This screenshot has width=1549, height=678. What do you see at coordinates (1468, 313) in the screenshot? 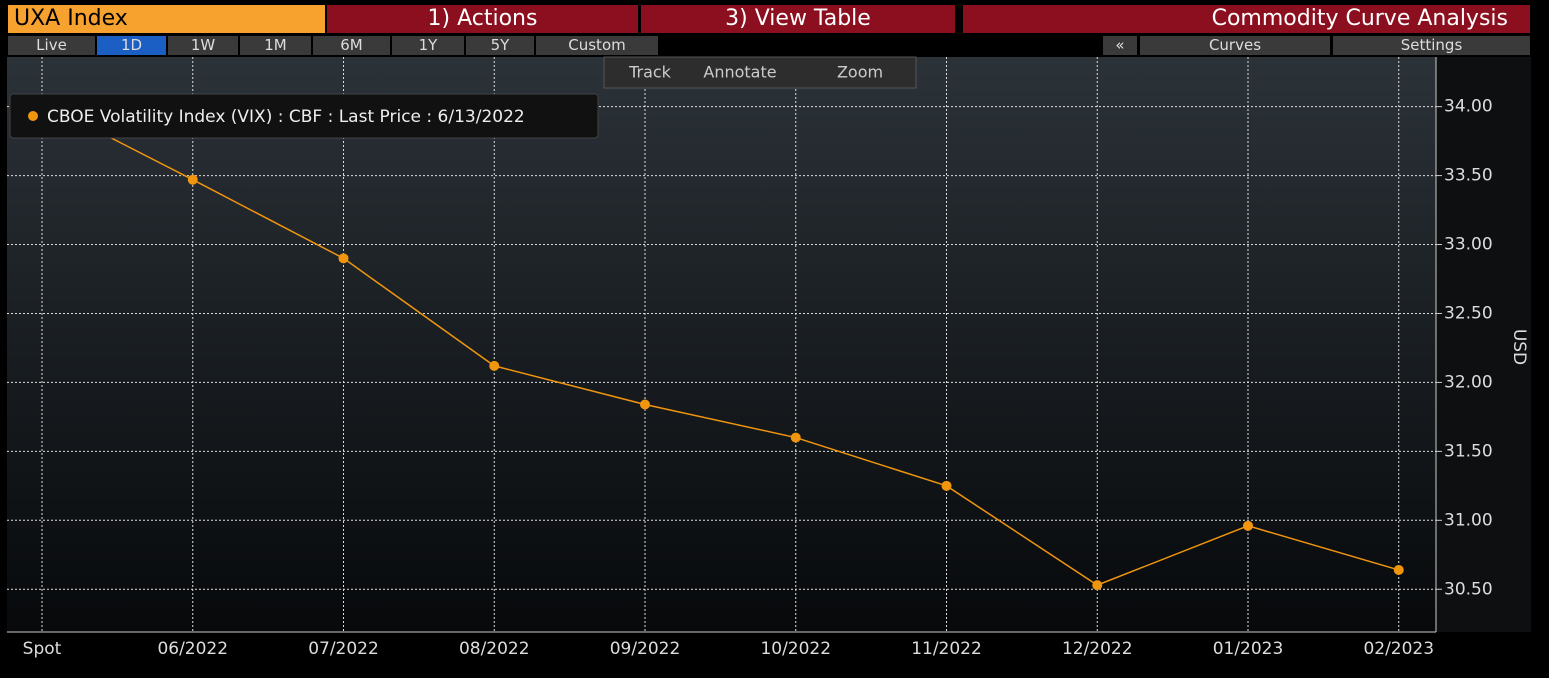
I see `y-tick-label: 32.50` at bounding box center [1468, 313].